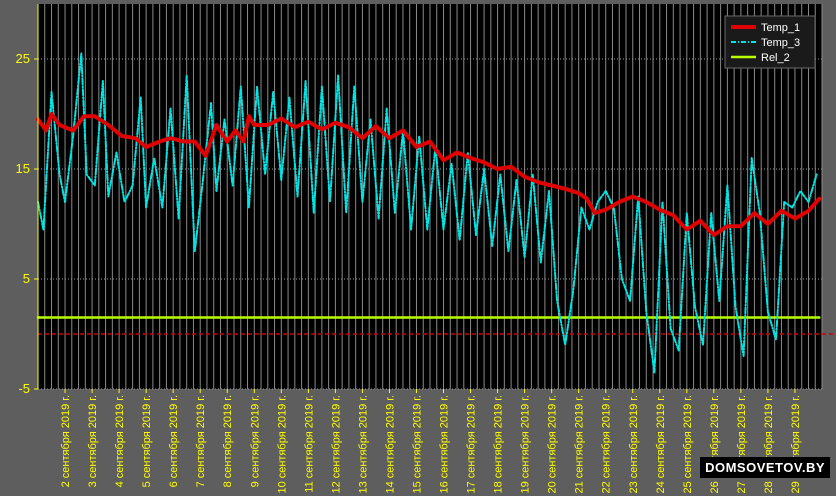 The height and width of the screenshot is (496, 836). What do you see at coordinates (661, 444) in the screenshot?
I see `x-tick-label: 24 сентября 2019 г.` at bounding box center [661, 444].